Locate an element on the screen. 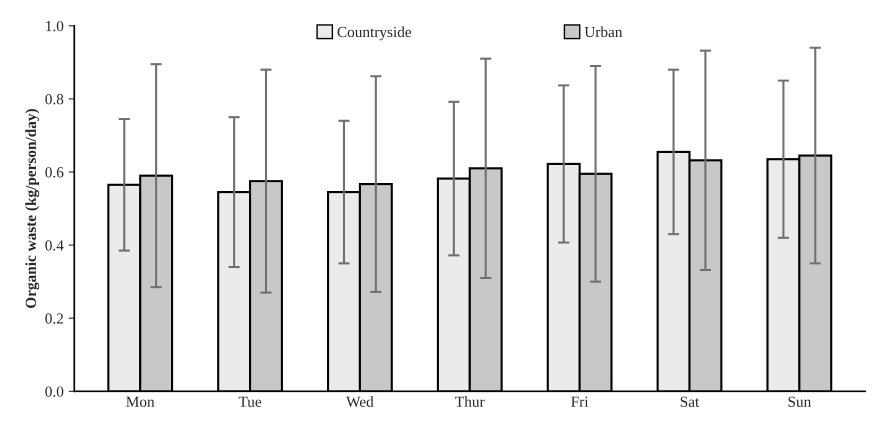 The height and width of the screenshot is (430, 874). y-tick-label: 1.0 is located at coordinates (55, 26).